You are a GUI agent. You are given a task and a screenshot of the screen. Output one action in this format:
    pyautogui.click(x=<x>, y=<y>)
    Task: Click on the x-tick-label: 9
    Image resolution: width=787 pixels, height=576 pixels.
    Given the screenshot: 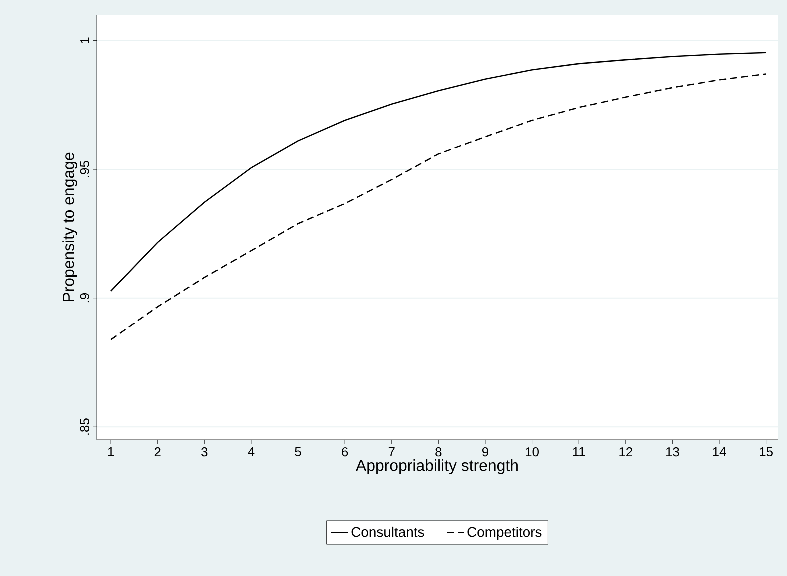 What is the action you would take?
    pyautogui.click(x=485, y=452)
    